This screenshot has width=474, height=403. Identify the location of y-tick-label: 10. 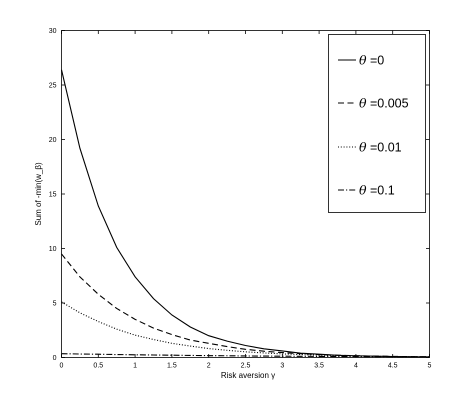
(53, 249).